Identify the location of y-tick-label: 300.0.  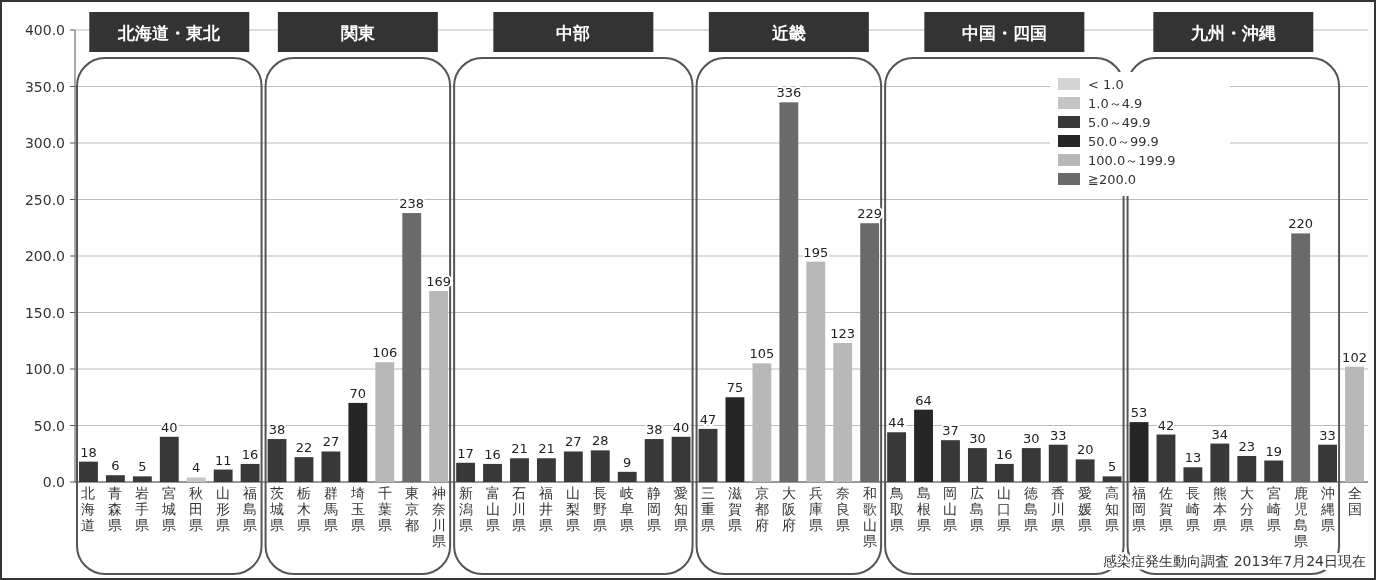
(44, 143).